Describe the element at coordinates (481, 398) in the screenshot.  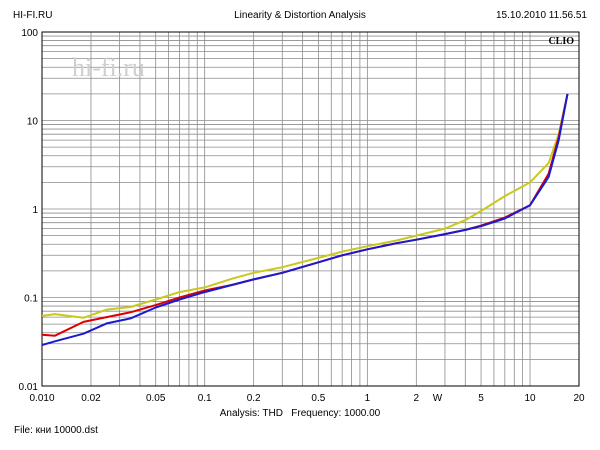
I see `x-tick-label: 5` at that location.